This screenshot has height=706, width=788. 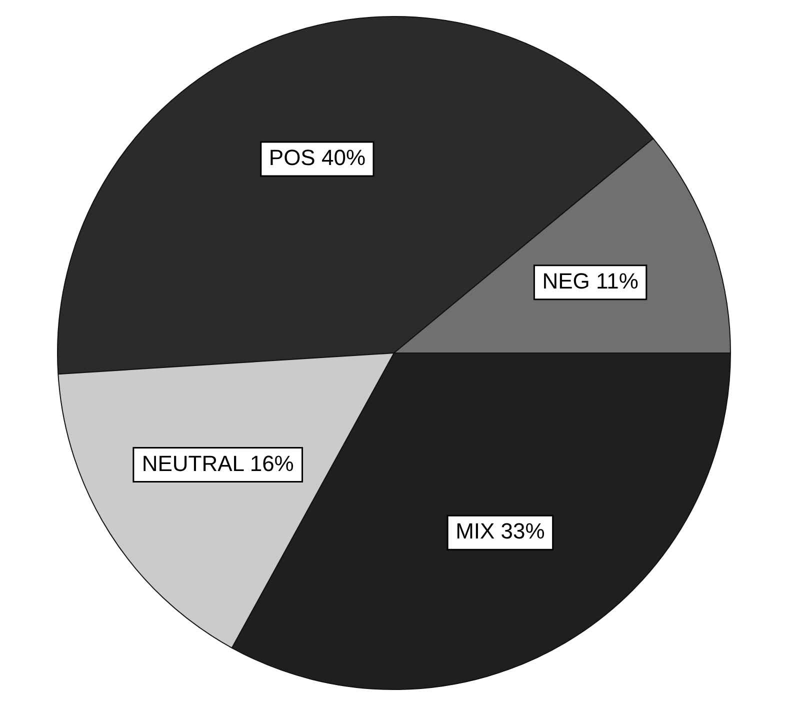 I want to click on slice-label: NEG 11%, so click(x=590, y=281).